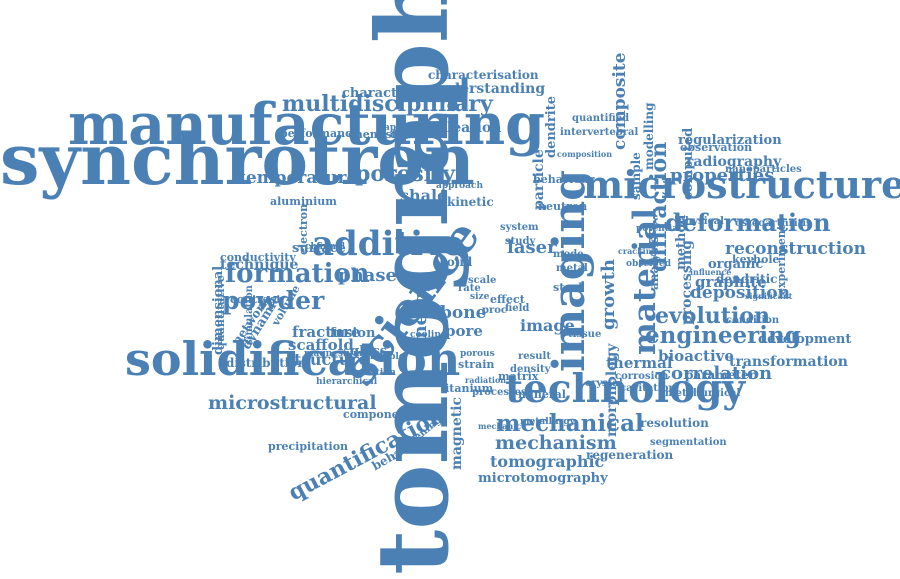 This screenshot has height=579, width=900. I want to click on cloud-word: precipitation, so click(308, 447).